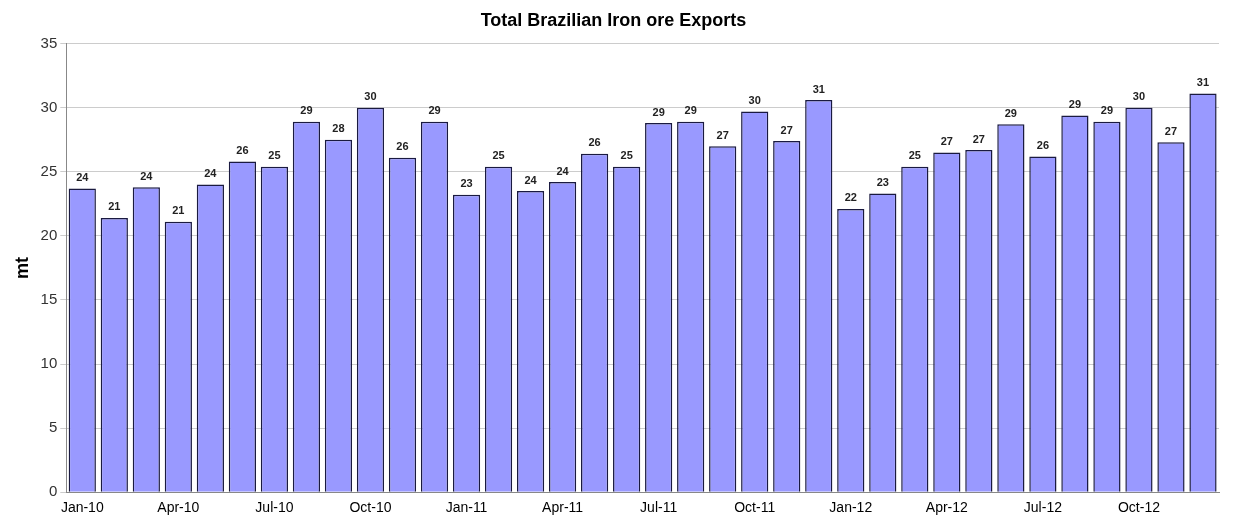  Describe the element at coordinates (49, 234) in the screenshot. I see `y-tick-label: 20` at that location.